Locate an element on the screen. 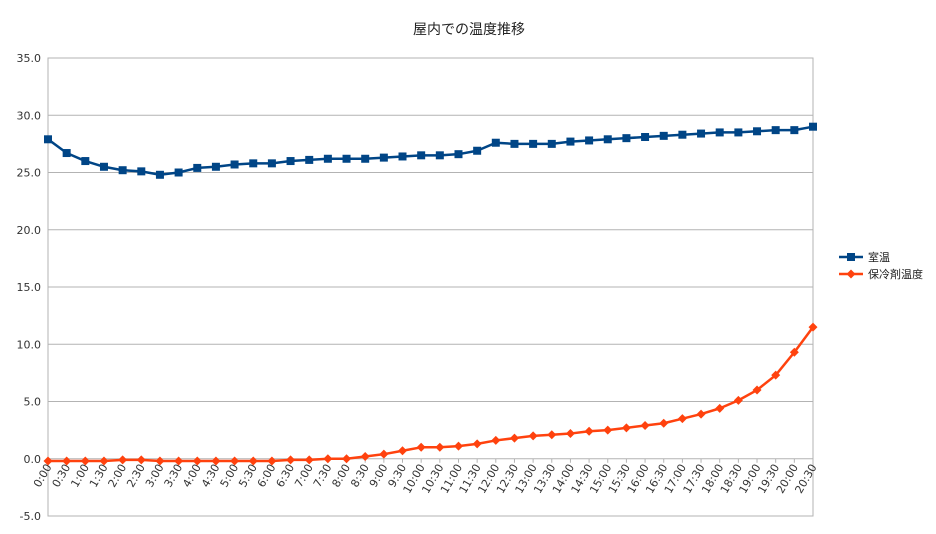 This screenshot has width=936, height=534. x-tick-label: 7:00 is located at coordinates (304, 476).